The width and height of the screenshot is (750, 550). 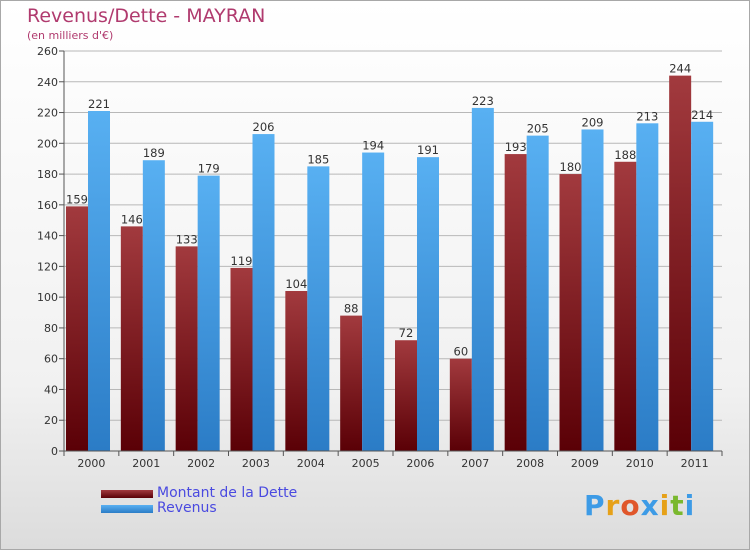 I want to click on y-tick-label: 0, so click(x=54, y=451).